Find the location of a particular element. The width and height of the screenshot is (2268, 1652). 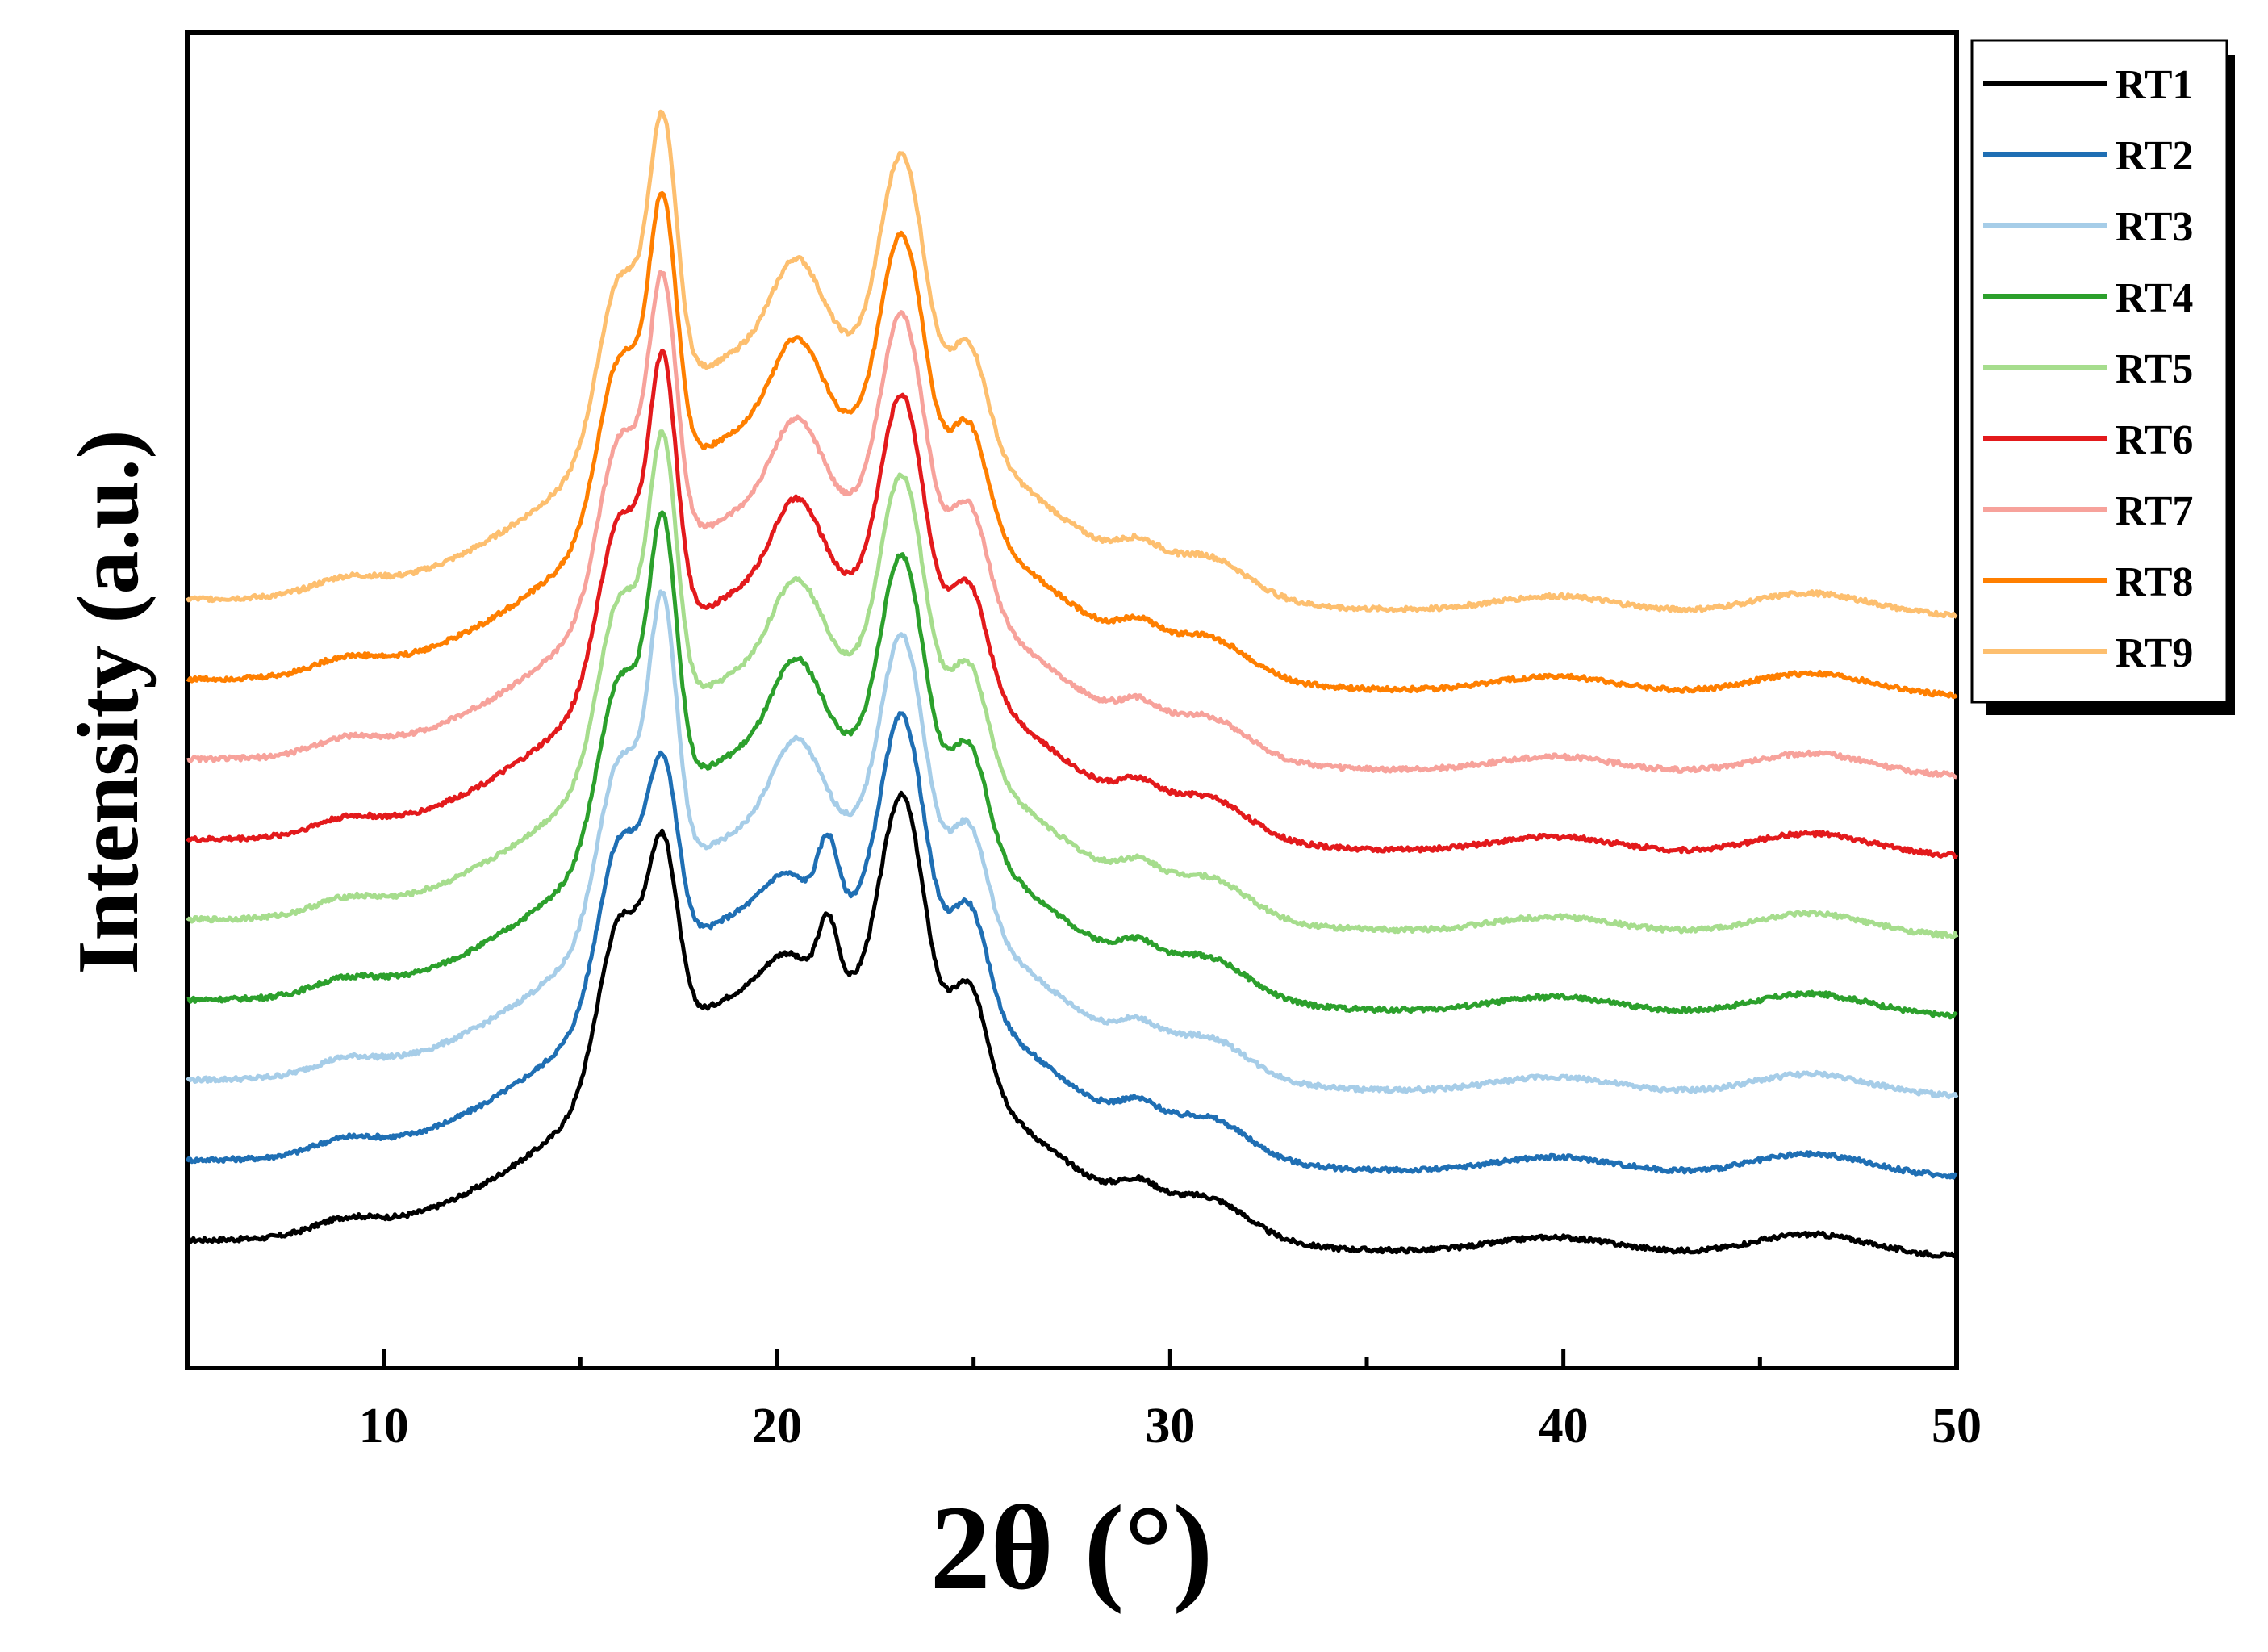

legend-label-rt9: RT9 is located at coordinates (2154, 653).